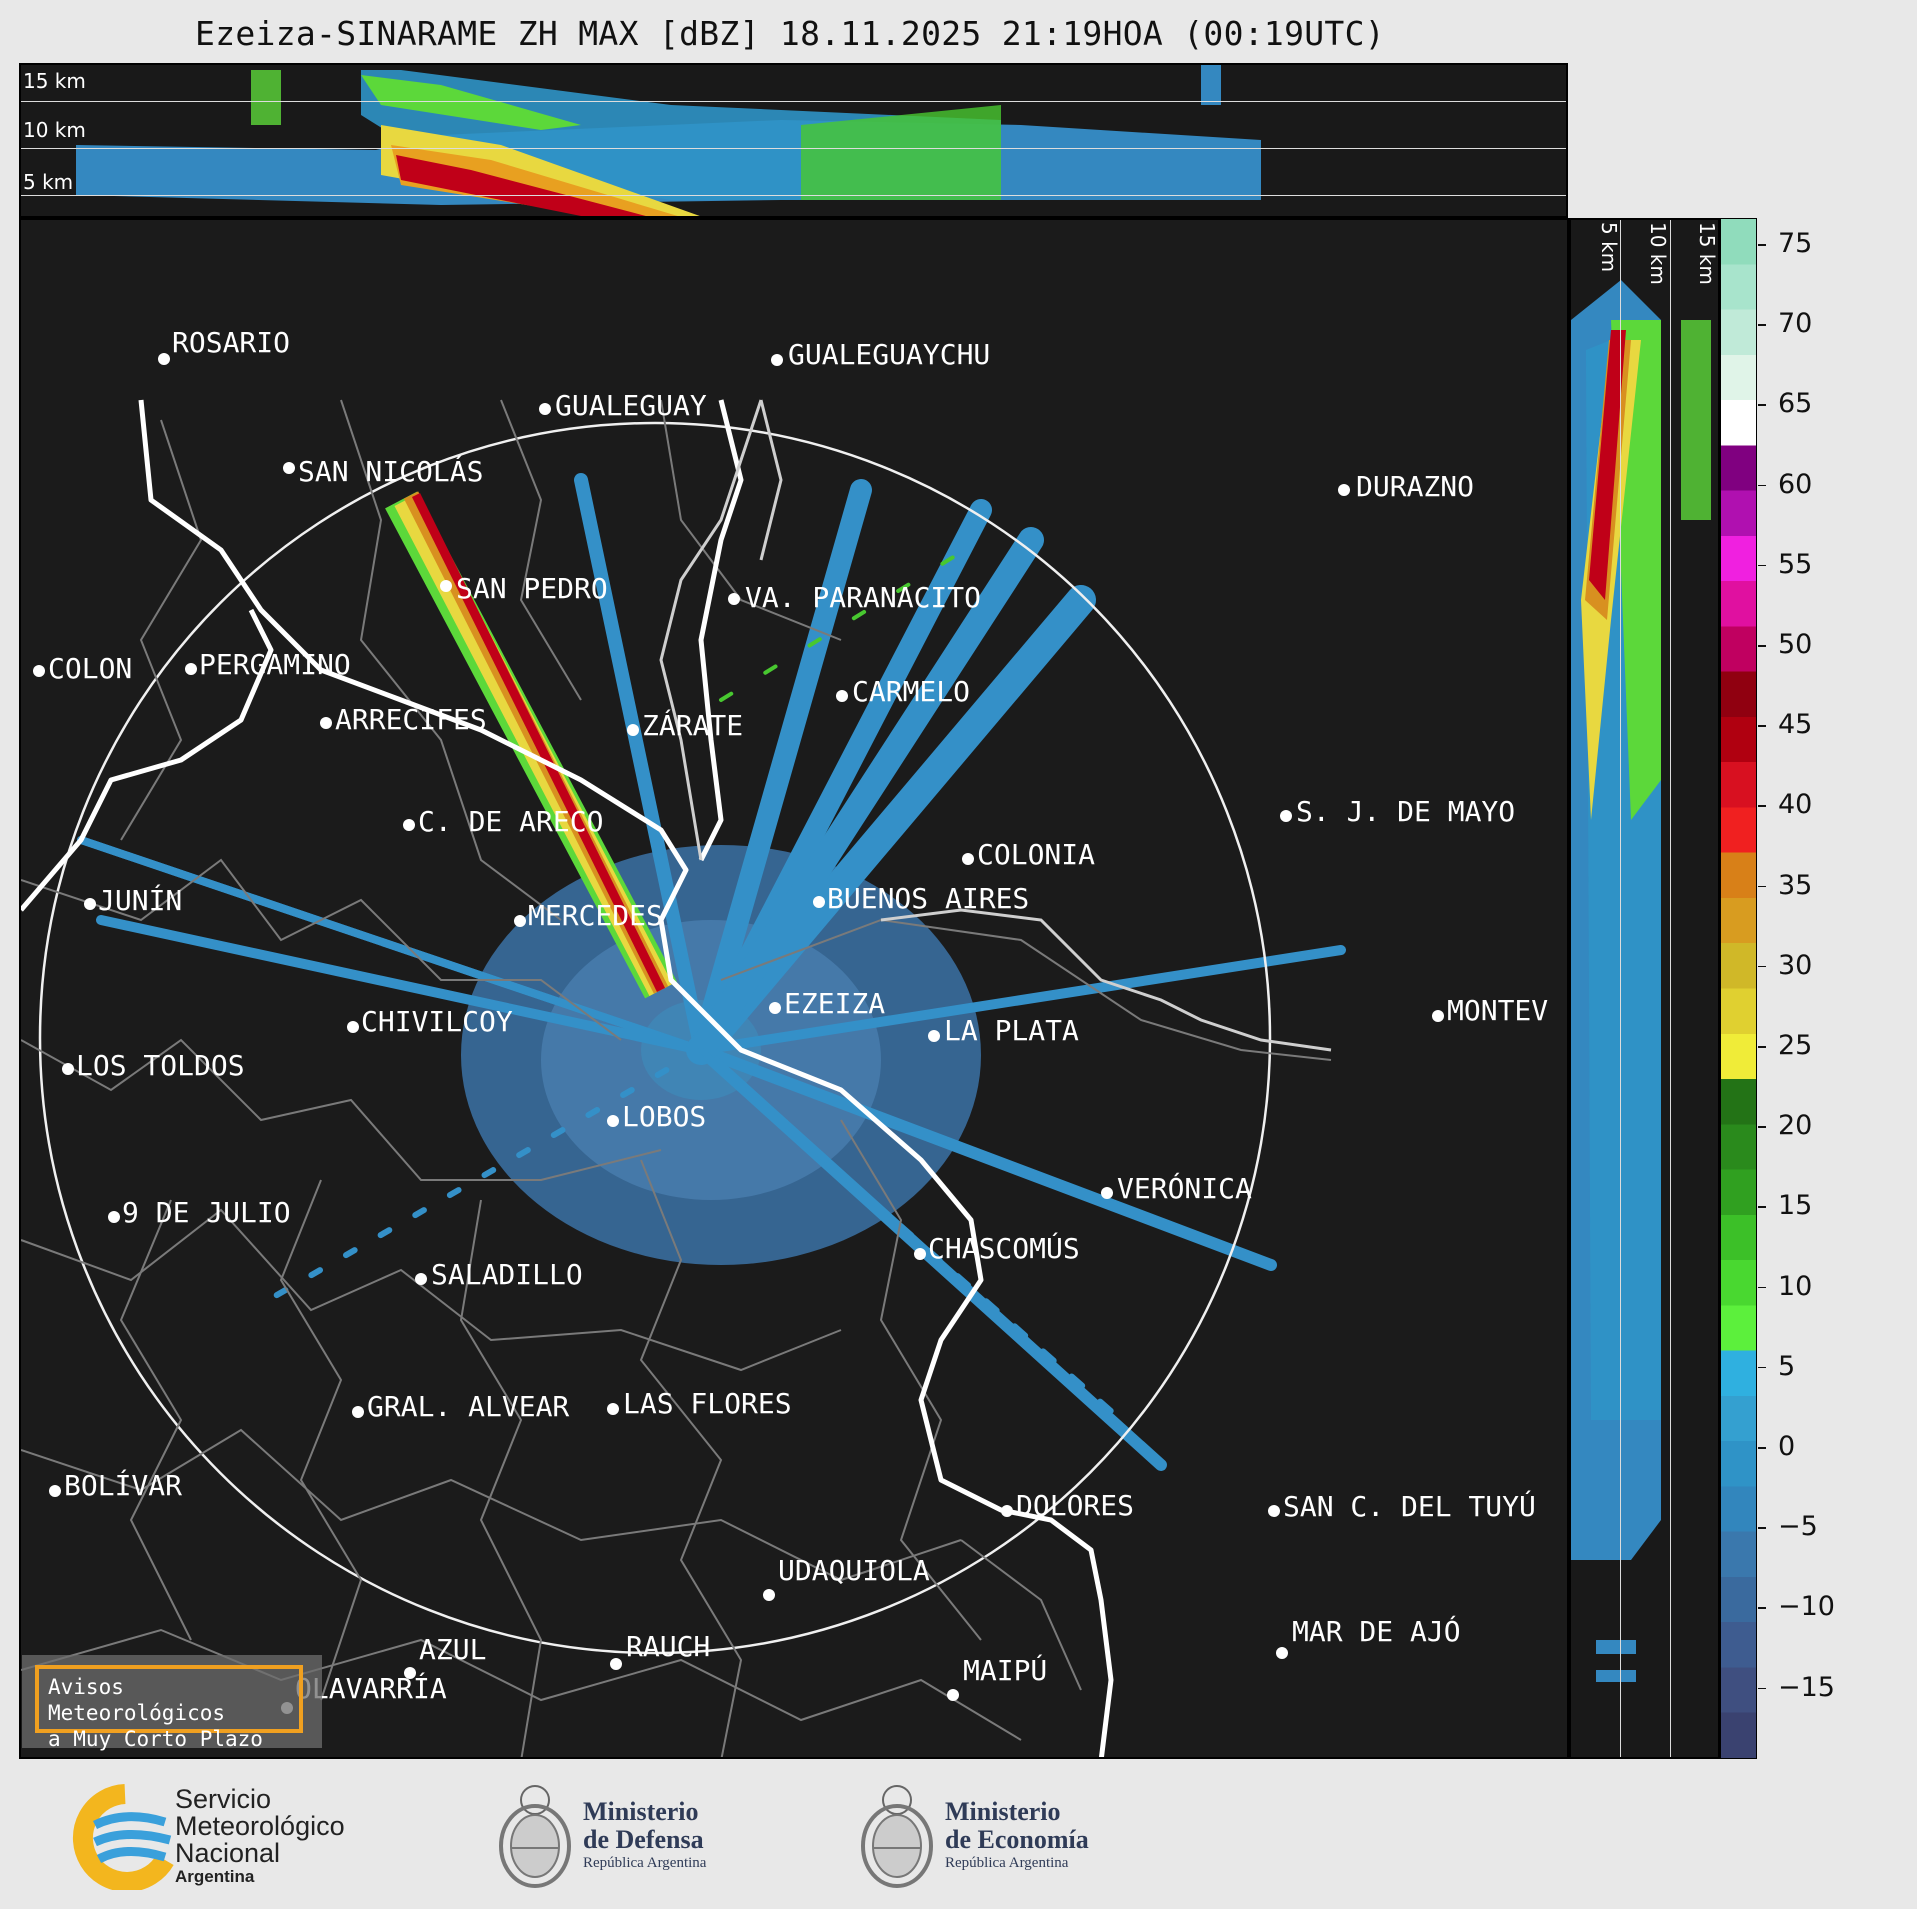 This screenshot has width=1917, height=1909. I want to click on height-label-15km: 15 km, so click(54, 81).